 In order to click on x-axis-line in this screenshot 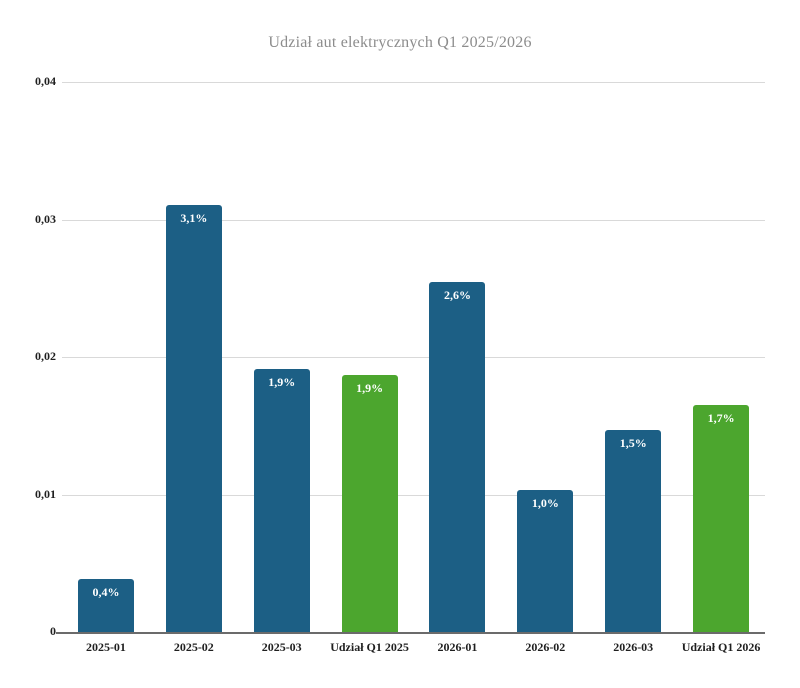, I will do `click(410, 633)`.